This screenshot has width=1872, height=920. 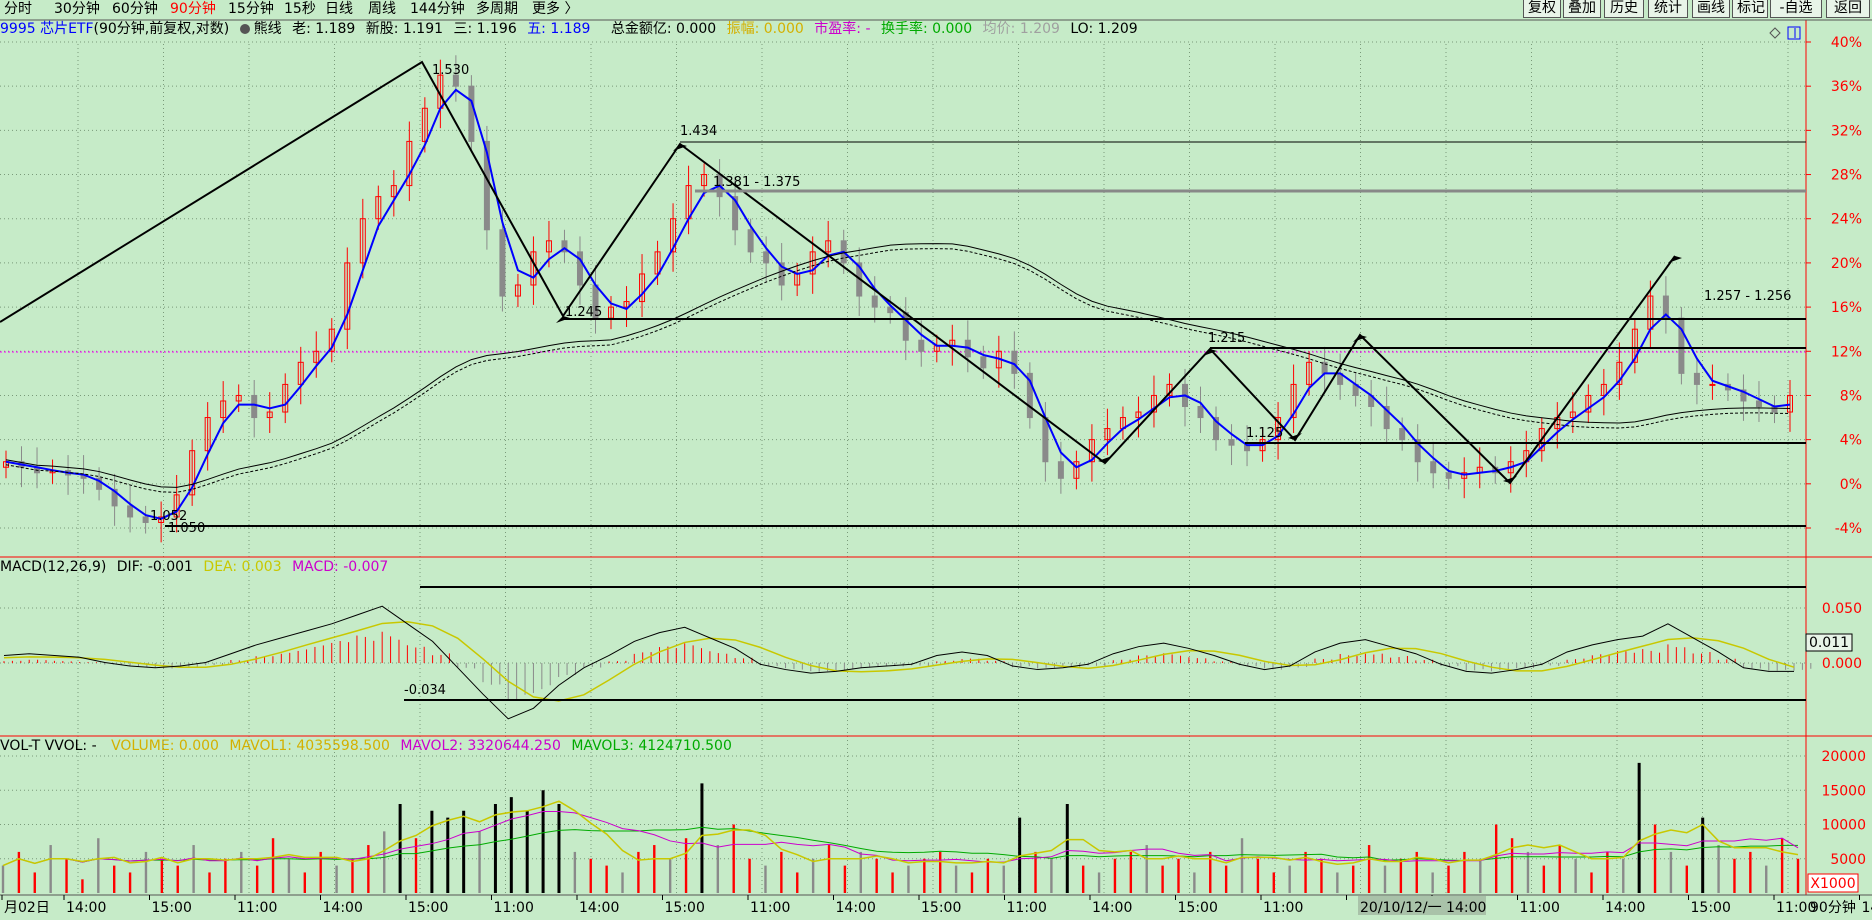 What do you see at coordinates (1422, 905) in the screenshot?
I see `x-cursor-box` at bounding box center [1422, 905].